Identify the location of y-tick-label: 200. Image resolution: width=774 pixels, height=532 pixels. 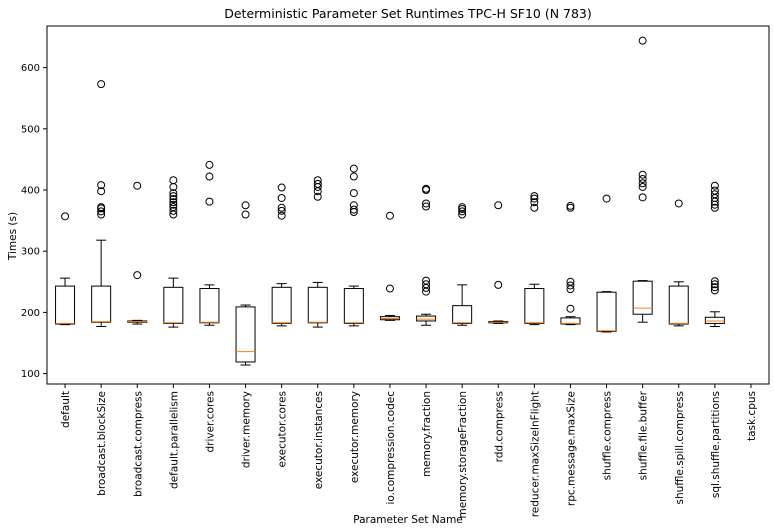
(30, 313).